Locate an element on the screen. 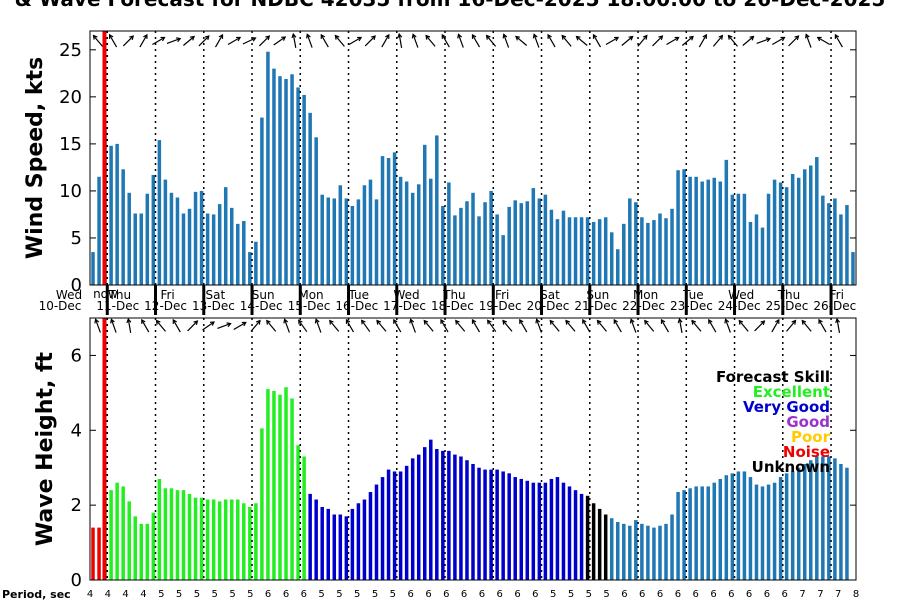  wind-ytick-label: 15 is located at coordinates (70, 144).